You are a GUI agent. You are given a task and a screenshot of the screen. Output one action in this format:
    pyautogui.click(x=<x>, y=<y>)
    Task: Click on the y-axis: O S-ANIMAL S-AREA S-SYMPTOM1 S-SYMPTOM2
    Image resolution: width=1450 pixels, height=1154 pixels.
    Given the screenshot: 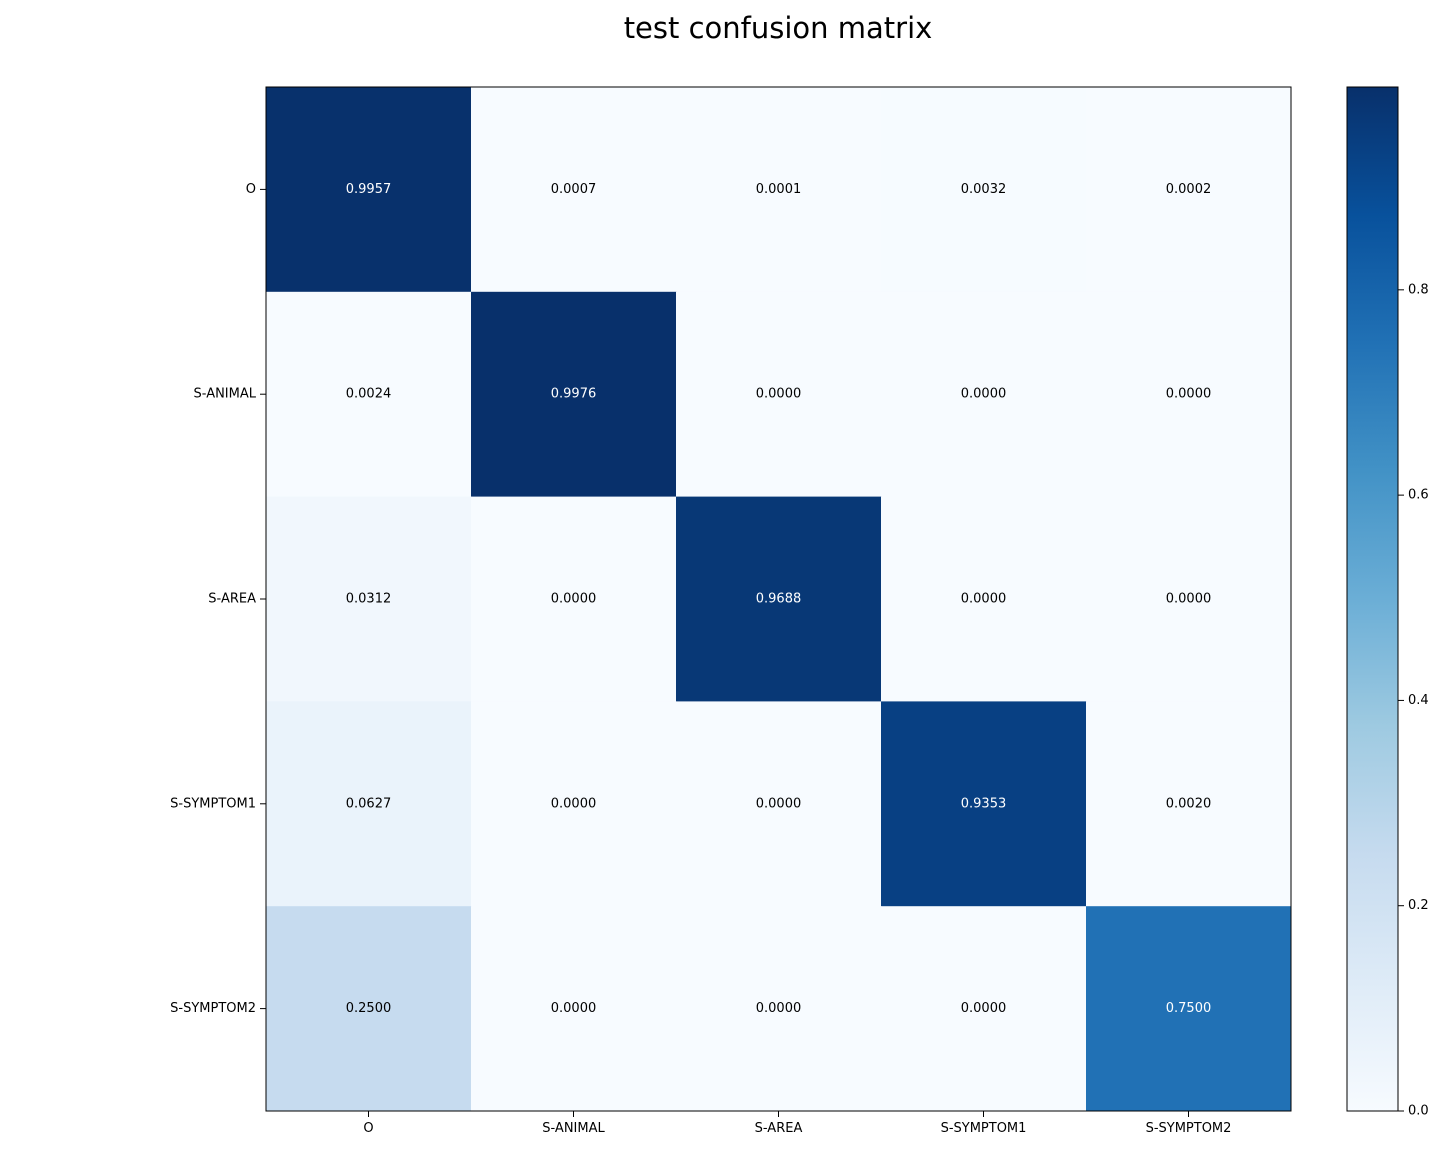 What is the action you would take?
    pyautogui.click(x=218, y=599)
    